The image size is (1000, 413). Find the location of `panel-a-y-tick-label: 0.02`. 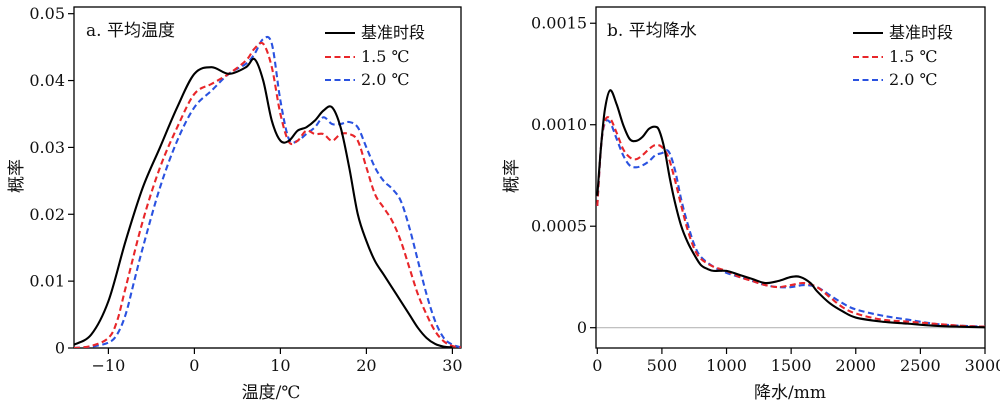

panel-a-y-tick-label: 0.02 is located at coordinates (47, 214).